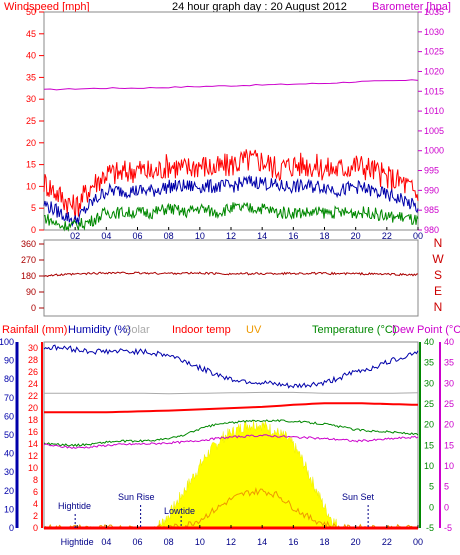 This screenshot has width=460, height=555. I want to click on compass-label: W, so click(438, 259).